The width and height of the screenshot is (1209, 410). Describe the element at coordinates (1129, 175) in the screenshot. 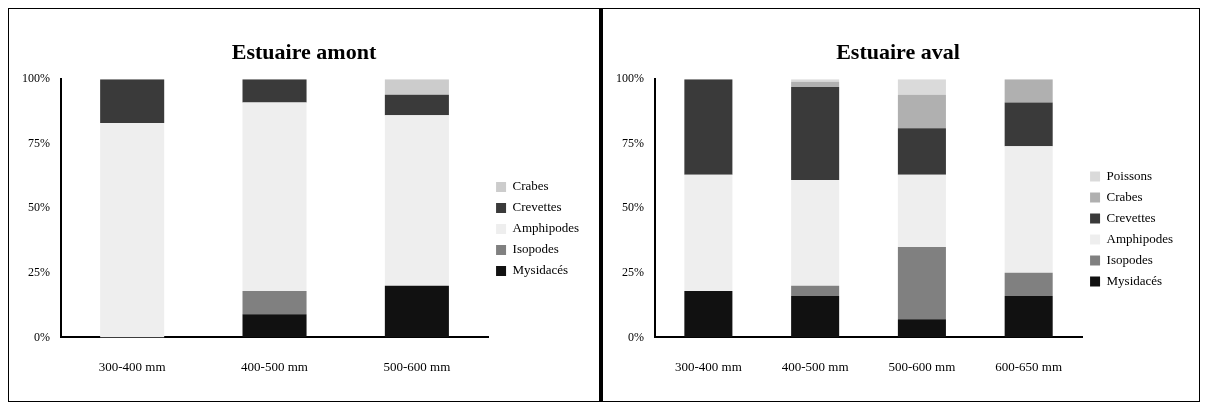

I see `legend-label: Poissons` at that location.